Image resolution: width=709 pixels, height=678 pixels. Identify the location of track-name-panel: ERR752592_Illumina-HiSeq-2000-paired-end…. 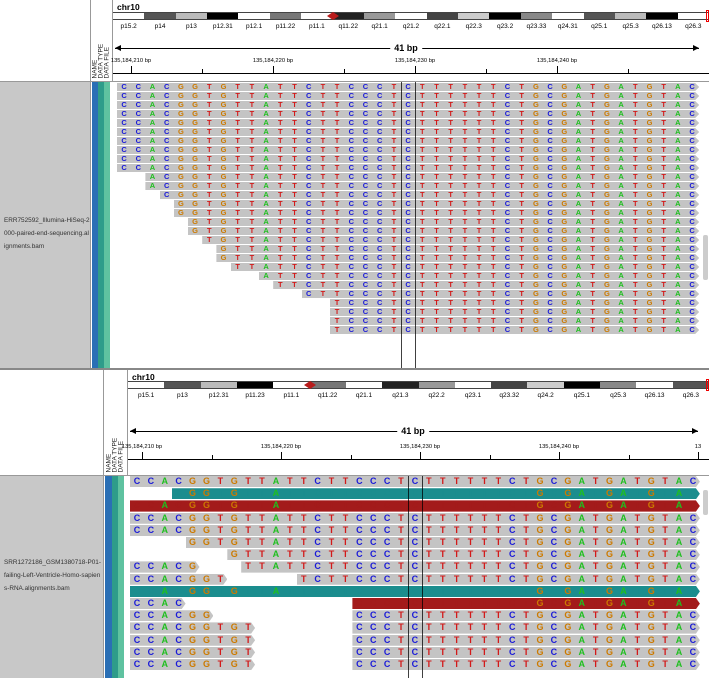
(45, 225).